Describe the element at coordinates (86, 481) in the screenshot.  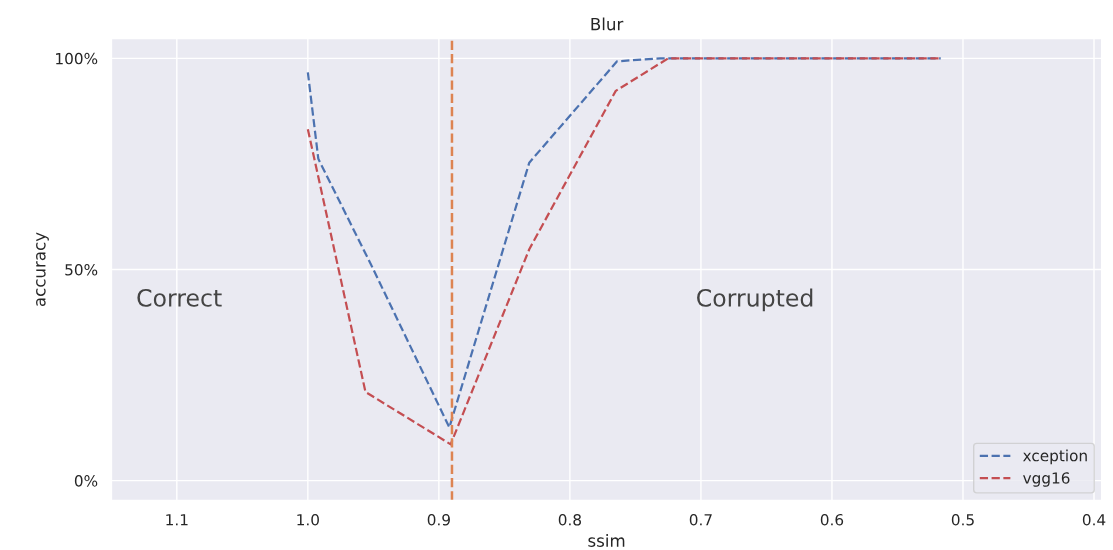
I see `y-tick-label: 0%` at that location.